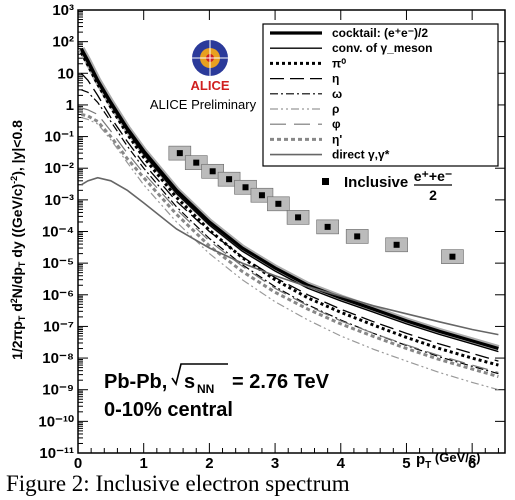 This screenshot has width=515, height=500. I want to click on x-tick-label: 1, so click(144, 461).